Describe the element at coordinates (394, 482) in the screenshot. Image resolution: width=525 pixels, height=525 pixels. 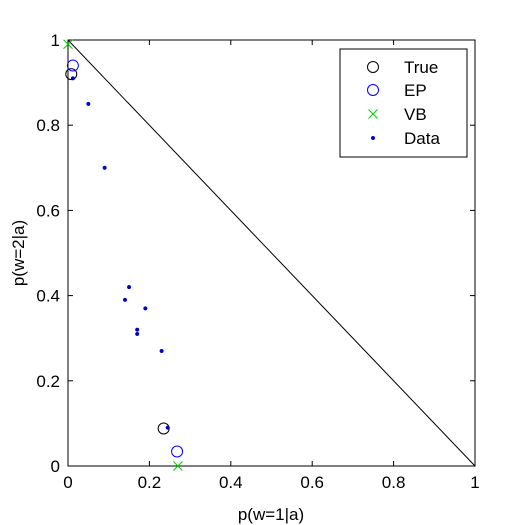
I see `x-tick-label: 0.8` at that location.